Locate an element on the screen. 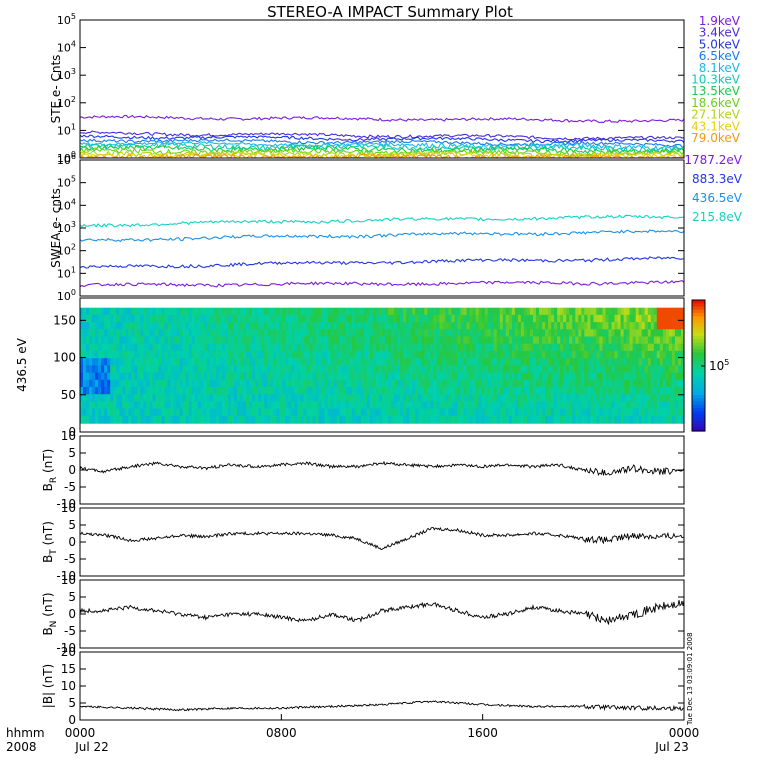 Image resolution: width=780 pixels, height=780 pixels. y-tick-label: 10 is located at coordinates (68, 508).